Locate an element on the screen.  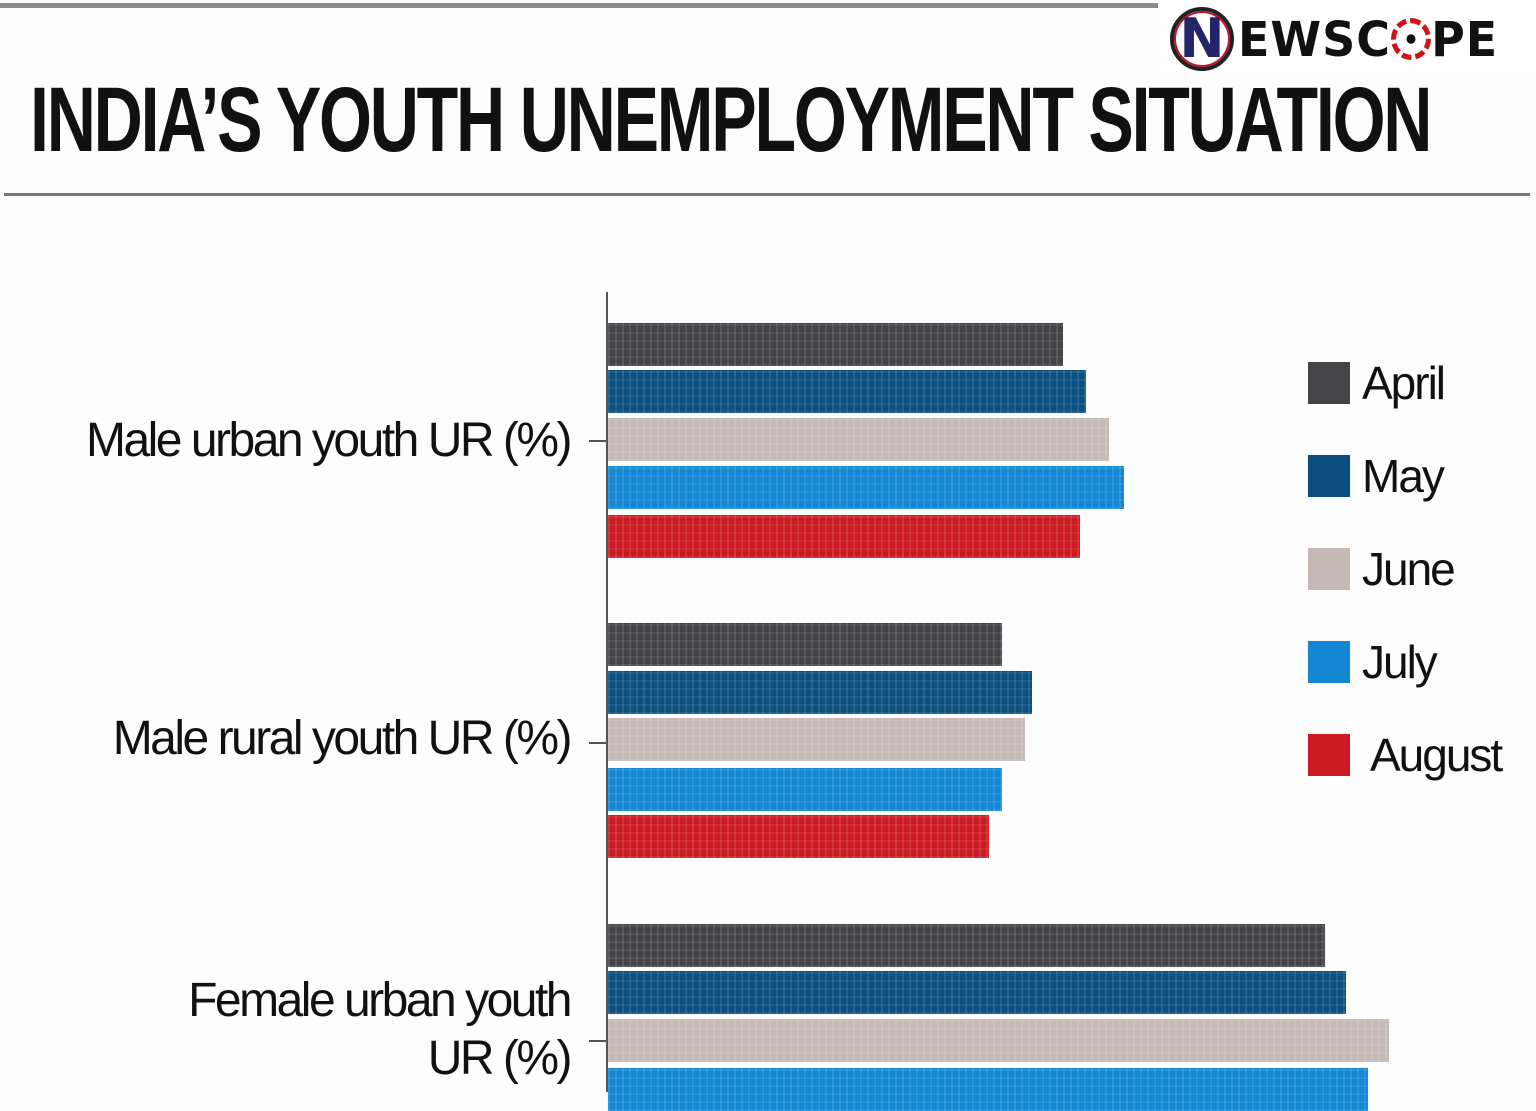
category-label: Male urban youth UR (%) is located at coordinates (329, 440).